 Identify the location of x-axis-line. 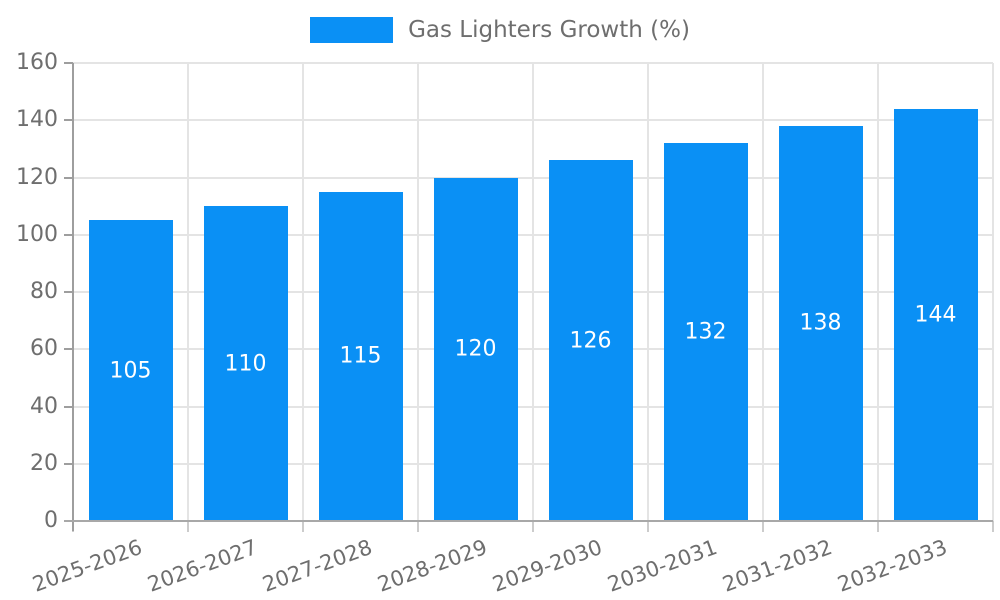
(528, 521).